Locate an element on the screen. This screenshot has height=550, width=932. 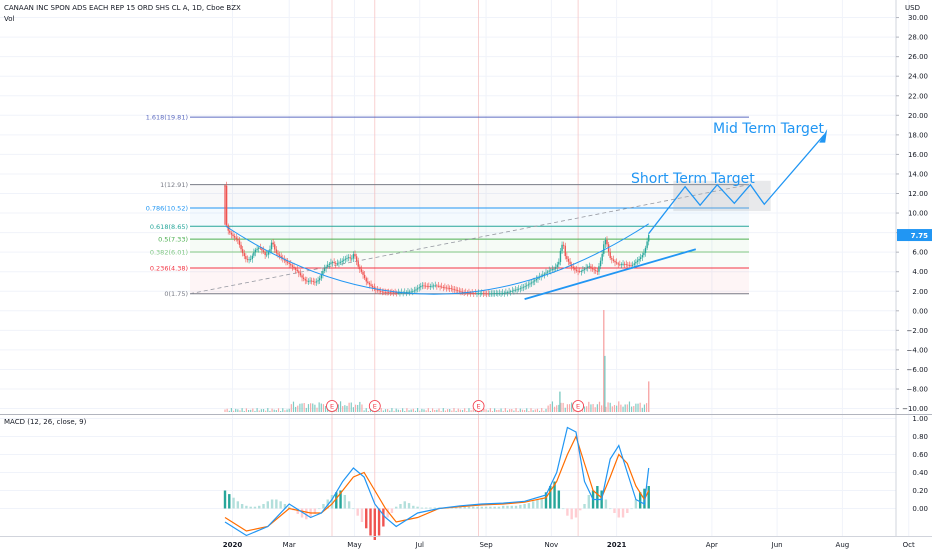
price-tick-label: 6.00 is located at coordinates (920, 253).